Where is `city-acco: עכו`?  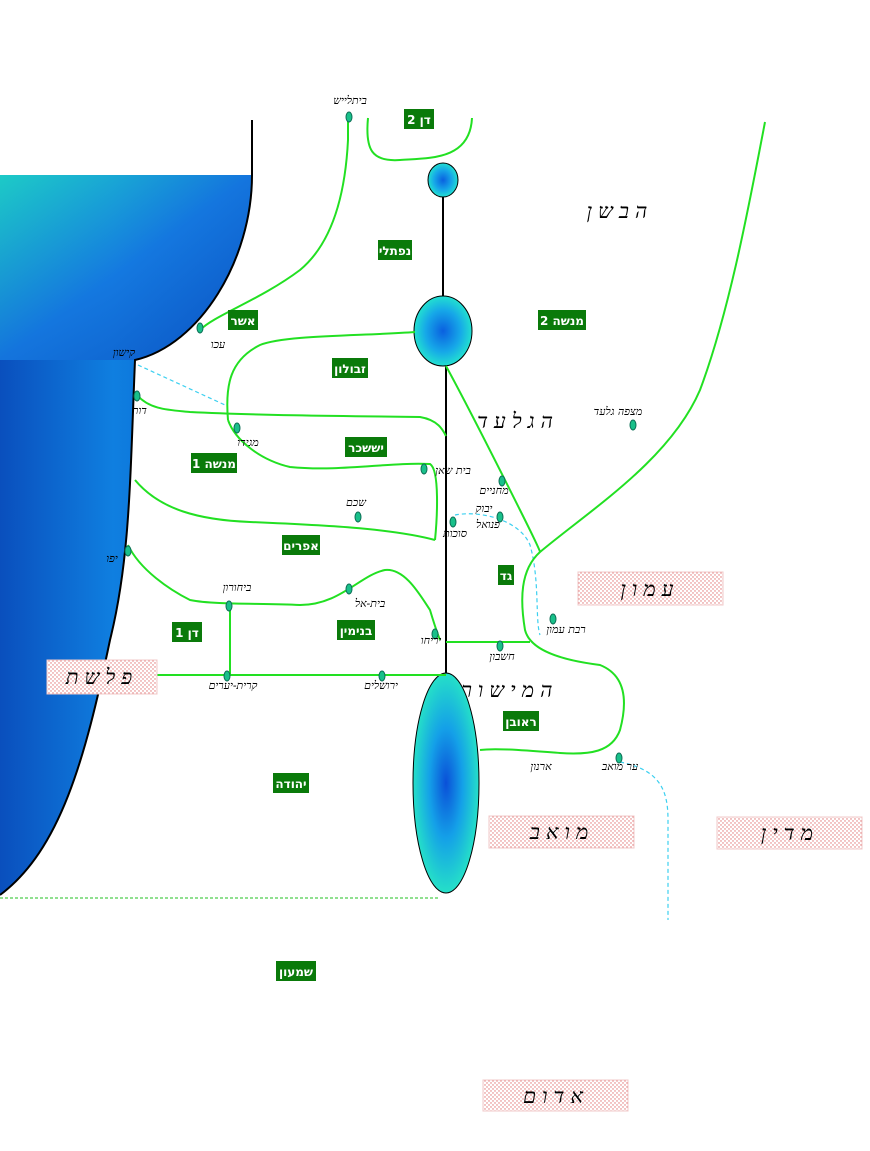 city-acco: עכו is located at coordinates (218, 344).